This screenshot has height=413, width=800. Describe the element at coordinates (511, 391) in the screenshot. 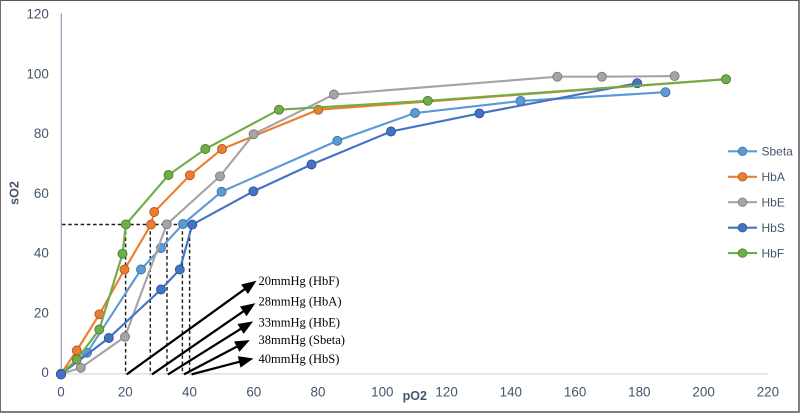

I see `svg-text: 140` at that location.